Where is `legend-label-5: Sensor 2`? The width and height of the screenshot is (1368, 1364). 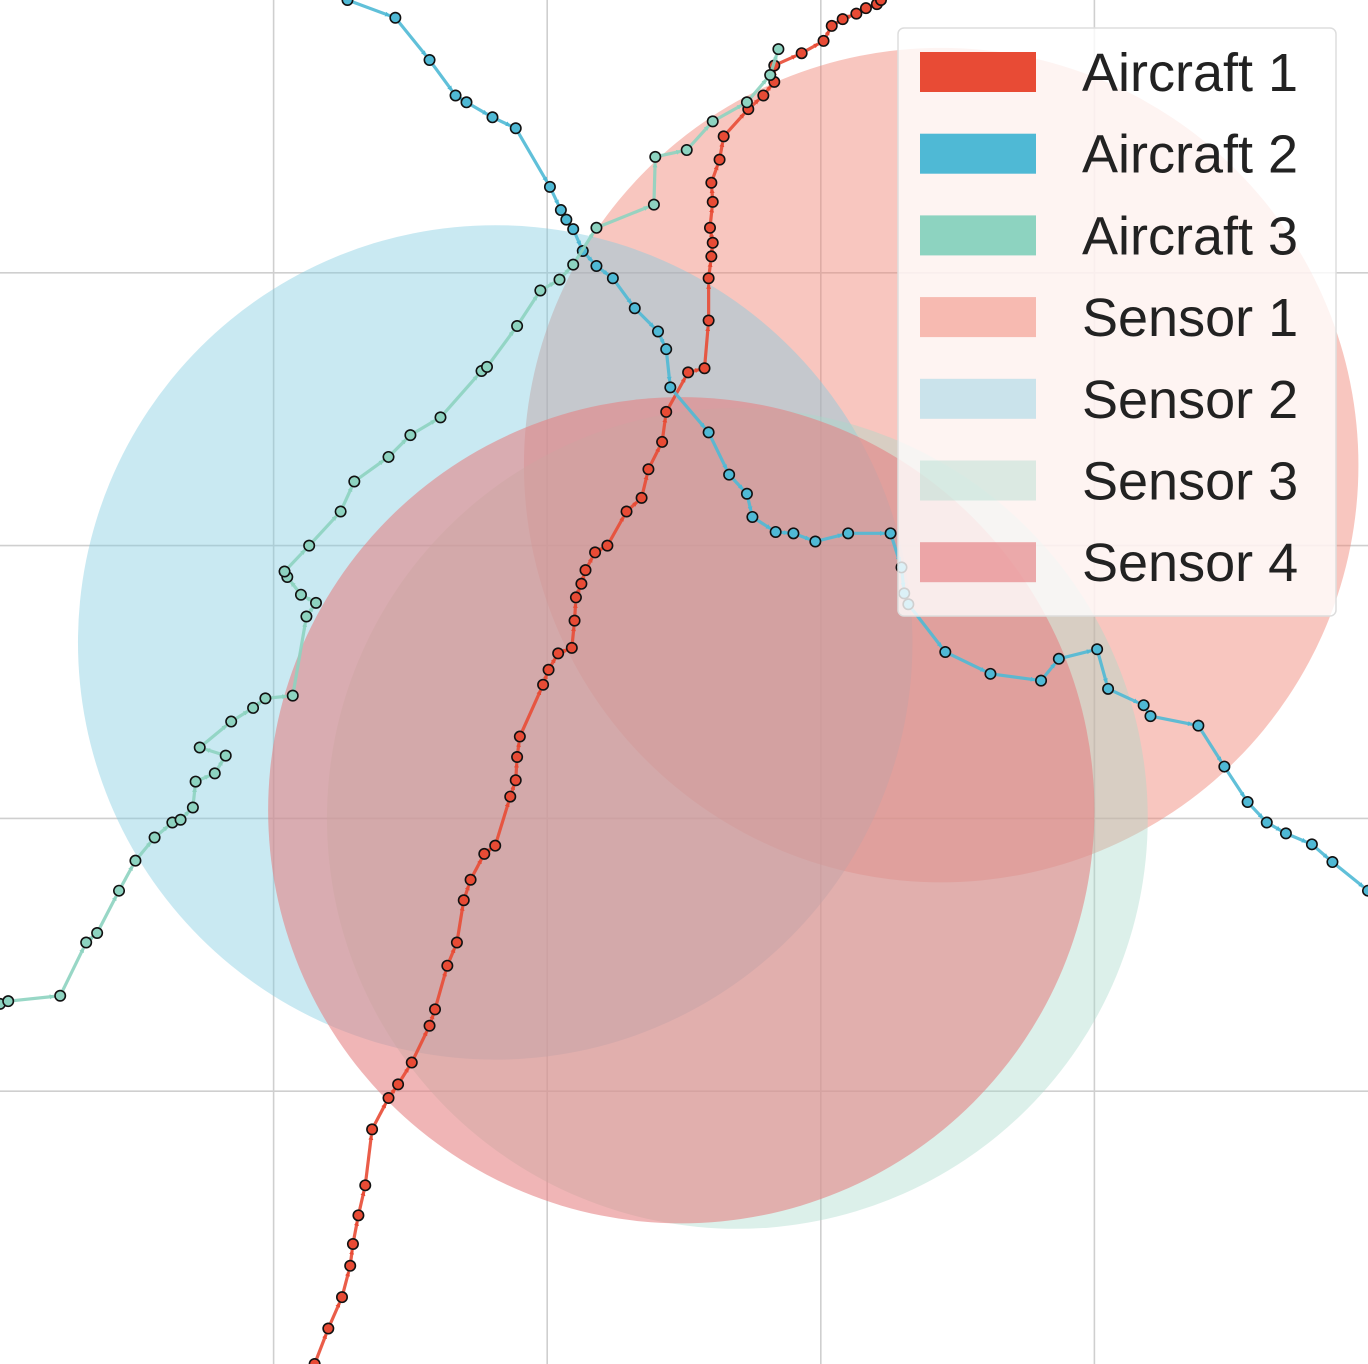
legend-label-5: Sensor 2 is located at coordinates (1190, 400).